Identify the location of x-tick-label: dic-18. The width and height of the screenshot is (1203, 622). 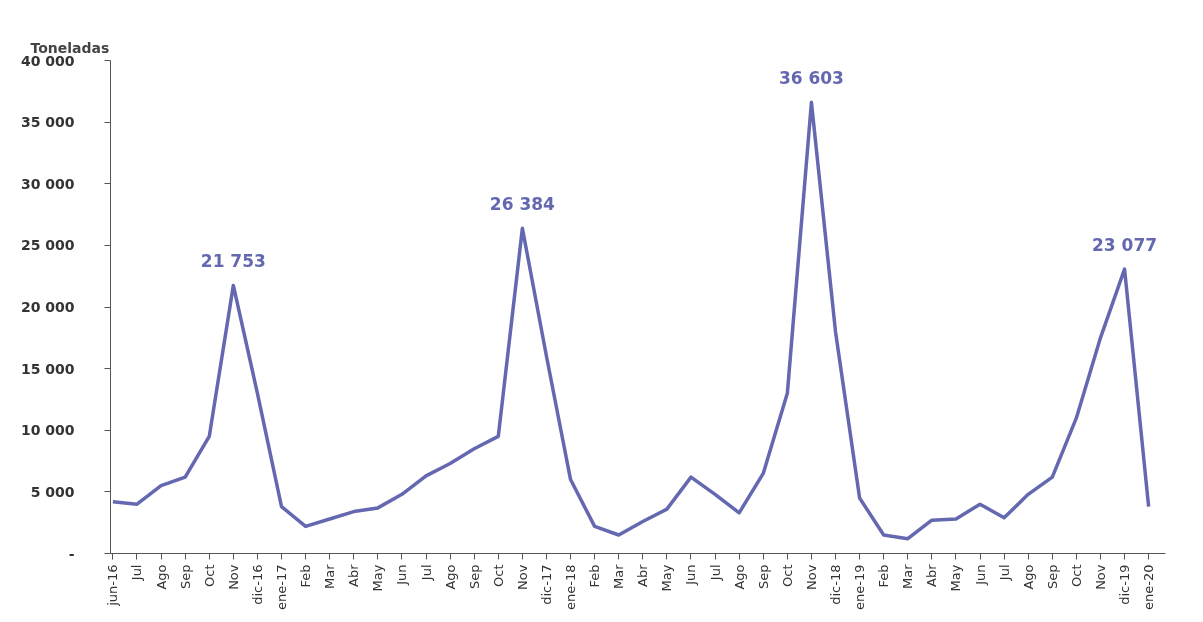
(836, 584).